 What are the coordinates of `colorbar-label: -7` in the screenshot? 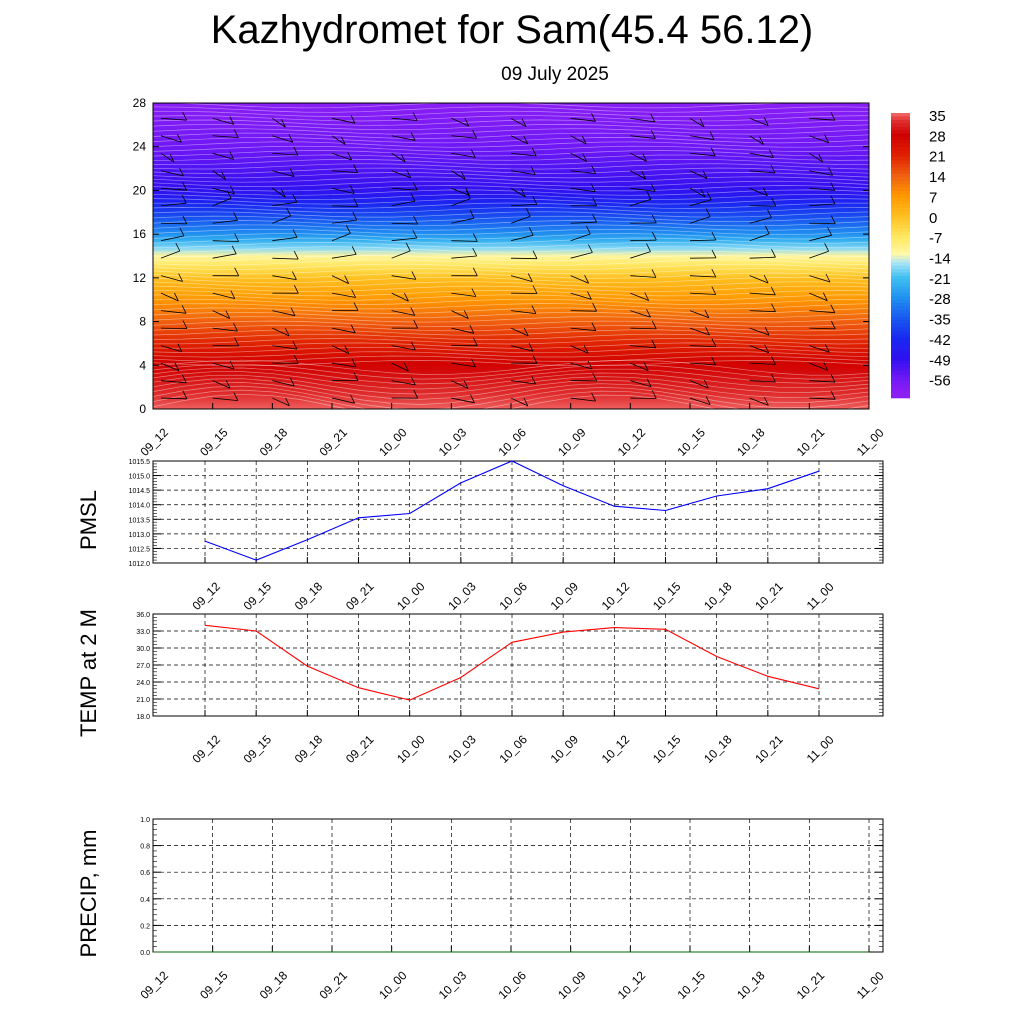 It's located at (935, 238).